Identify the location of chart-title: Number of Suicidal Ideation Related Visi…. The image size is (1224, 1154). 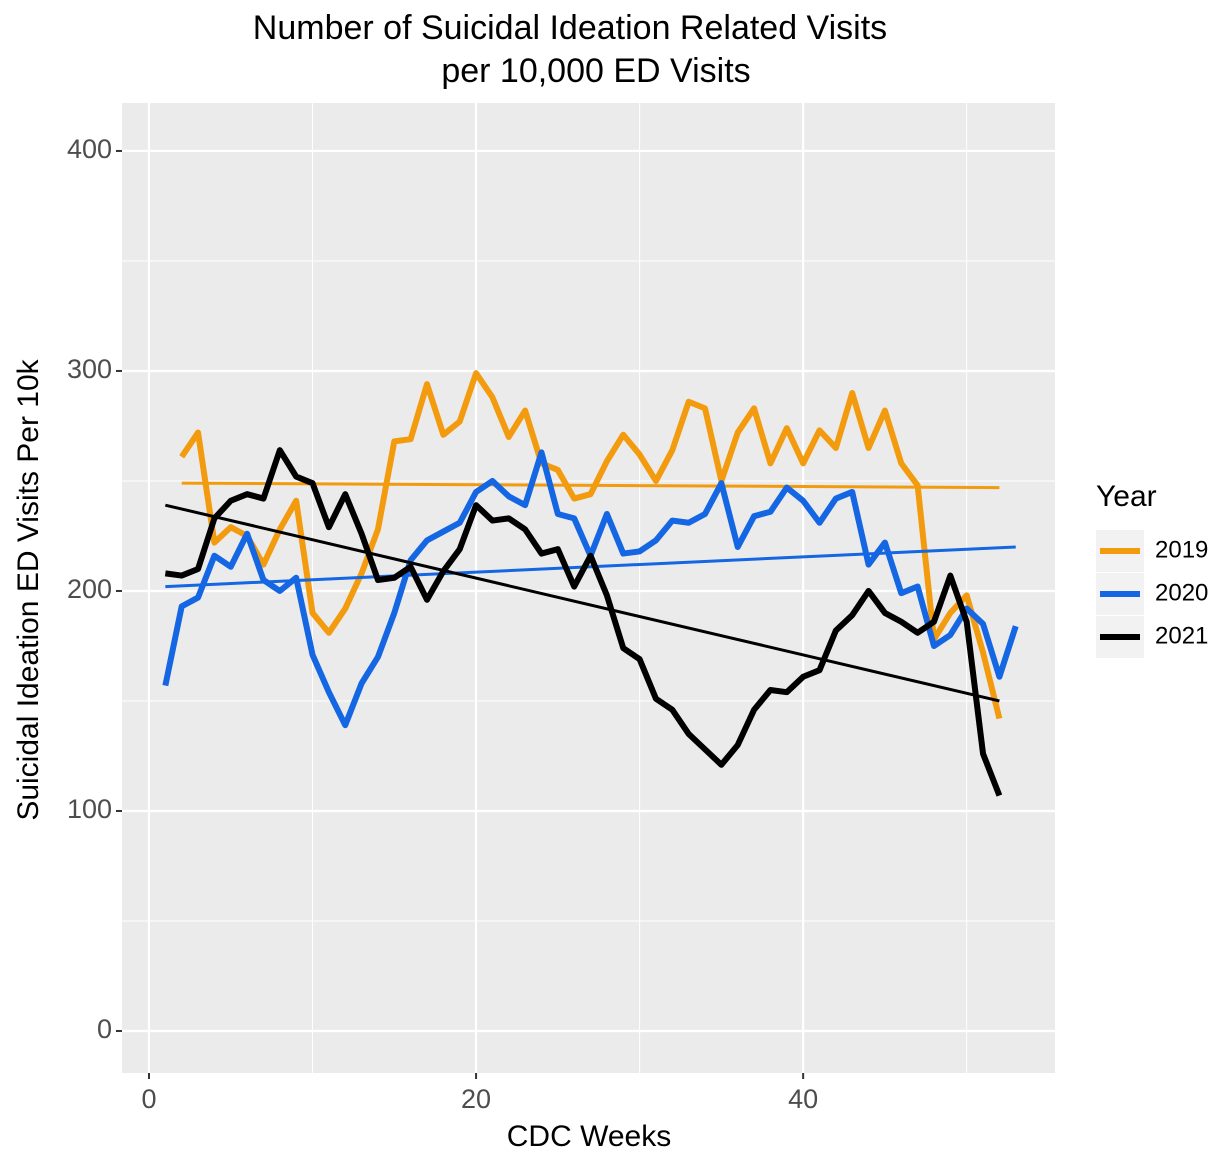
(570, 28).